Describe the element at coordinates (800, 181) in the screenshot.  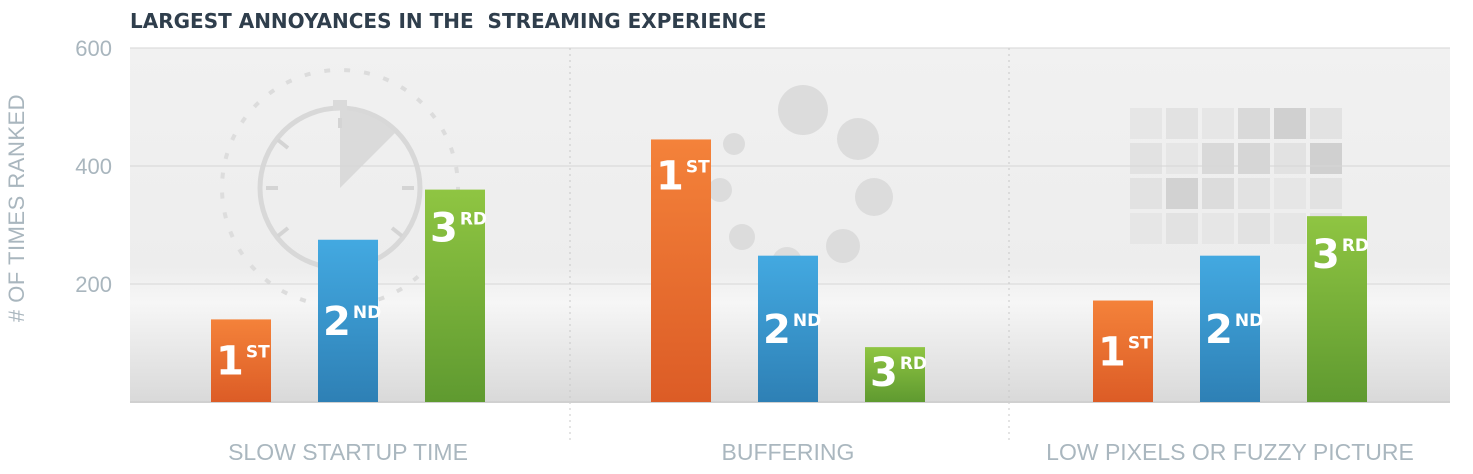
I see `loading-spinner-icon` at that location.